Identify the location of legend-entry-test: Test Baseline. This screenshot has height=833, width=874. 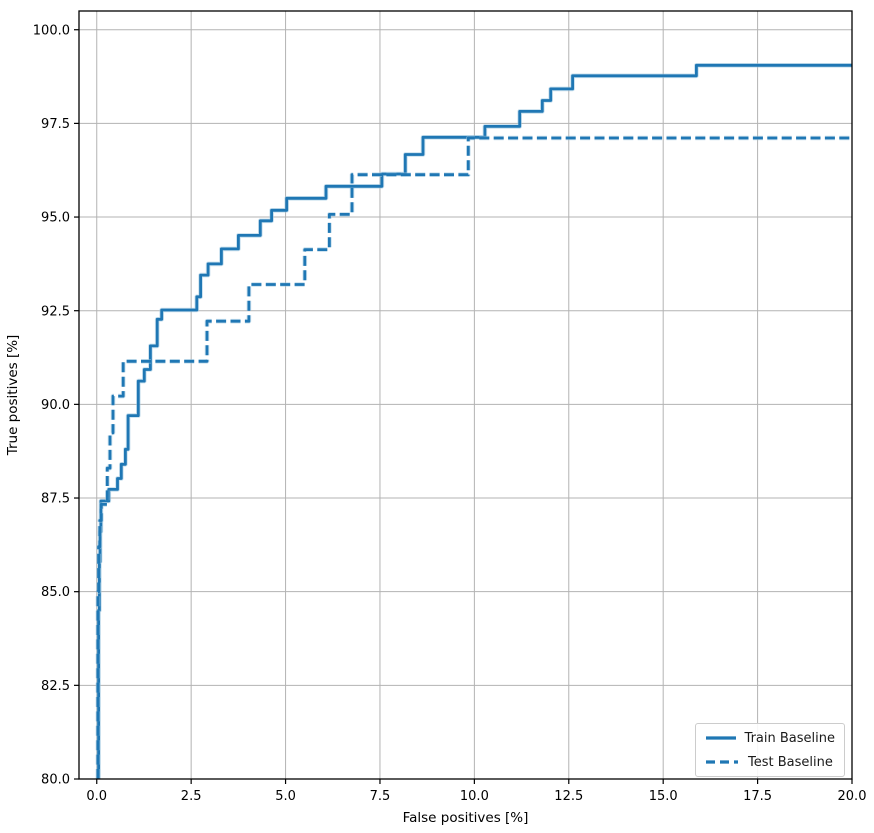
(770, 762).